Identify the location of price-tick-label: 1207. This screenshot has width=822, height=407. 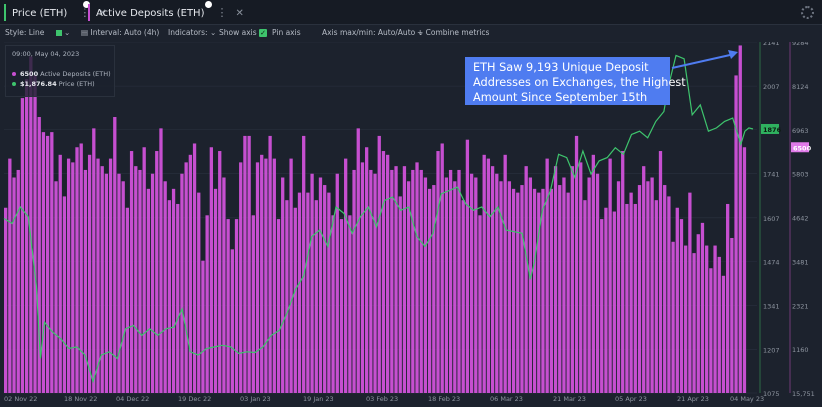
(771, 351).